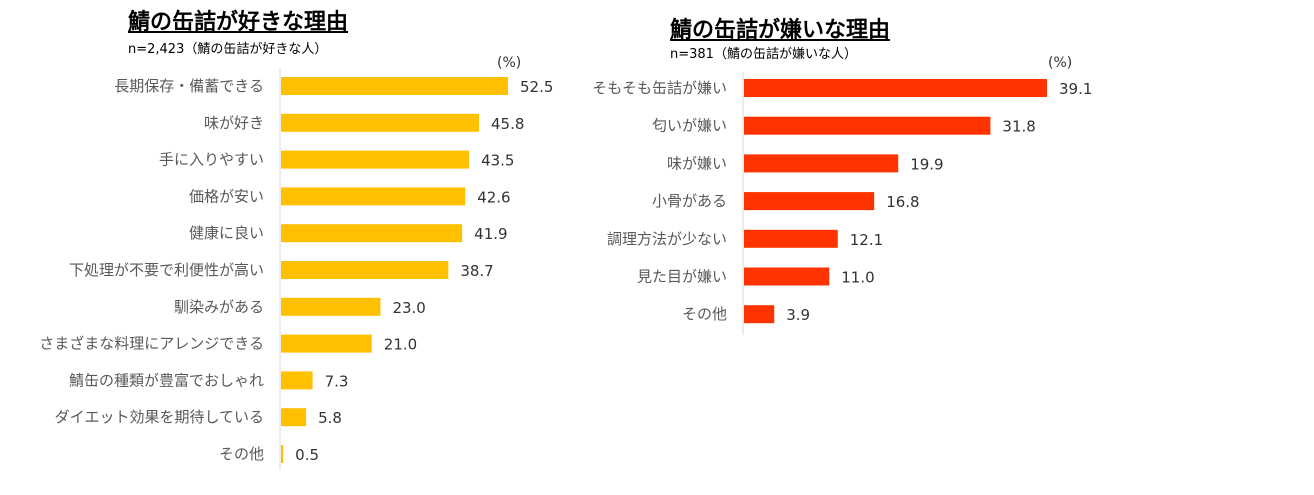 This screenshot has width=1314, height=495. Describe the element at coordinates (659, 88) in the screenshot. I see `right-category-label: そもそも缶詰が嫌い` at that location.